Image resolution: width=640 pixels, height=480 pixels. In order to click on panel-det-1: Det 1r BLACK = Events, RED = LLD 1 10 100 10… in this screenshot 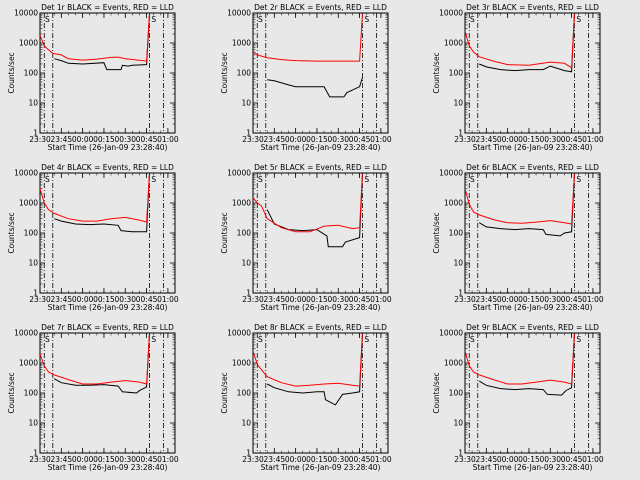, I will do `click(93, 77)`.